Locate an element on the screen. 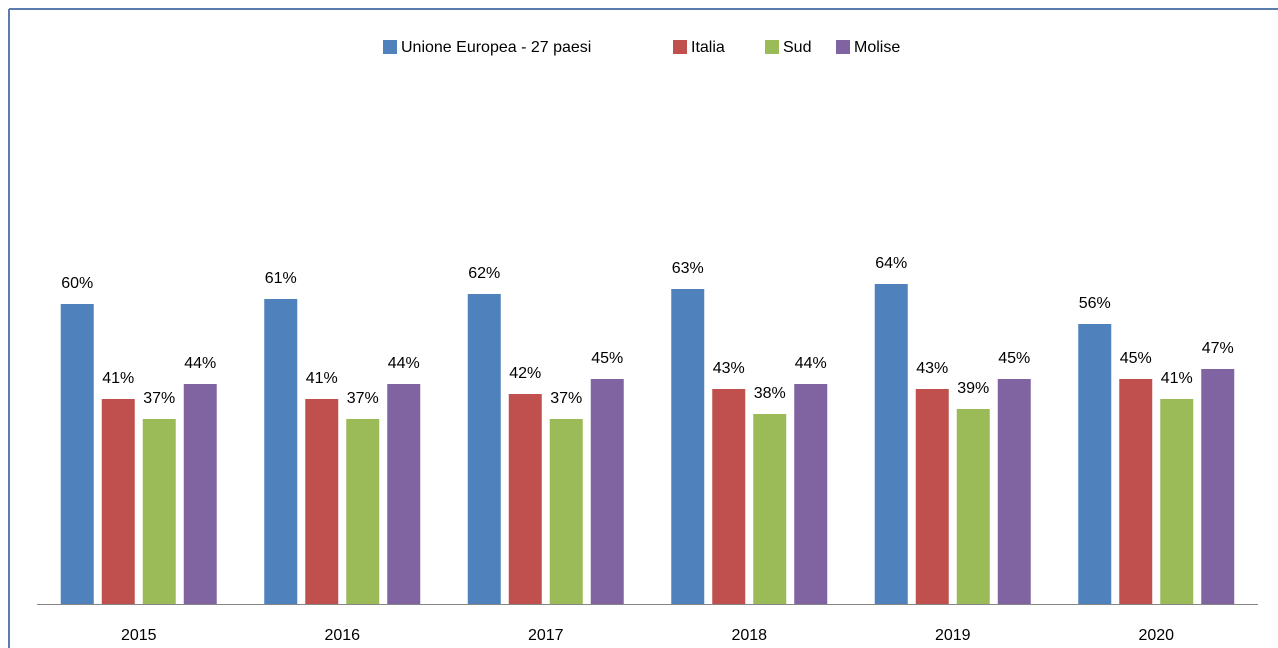  data-label: 61% is located at coordinates (281, 278).